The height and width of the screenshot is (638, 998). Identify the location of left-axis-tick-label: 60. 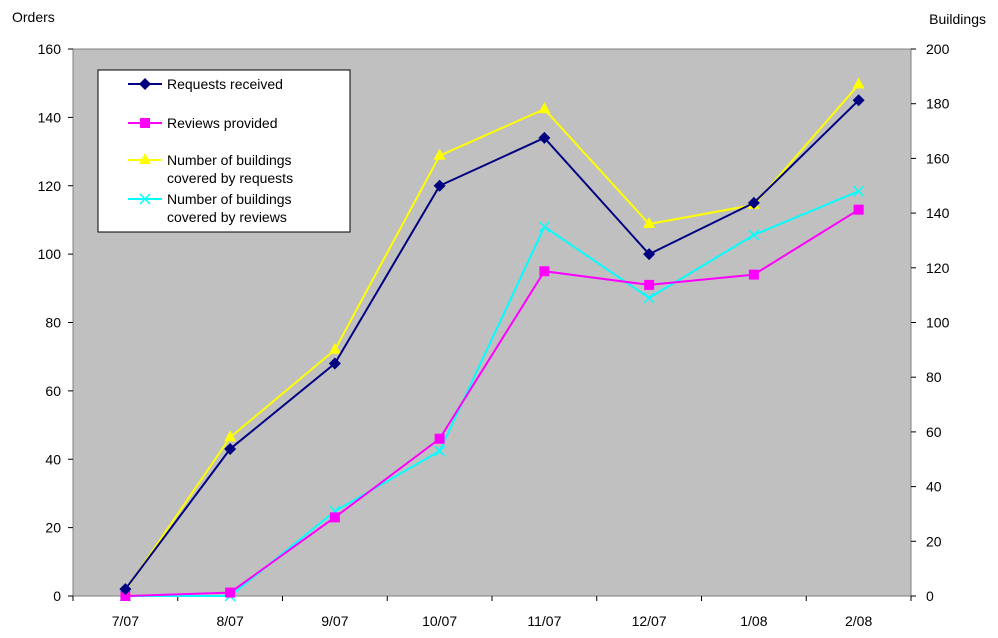
(53, 391).